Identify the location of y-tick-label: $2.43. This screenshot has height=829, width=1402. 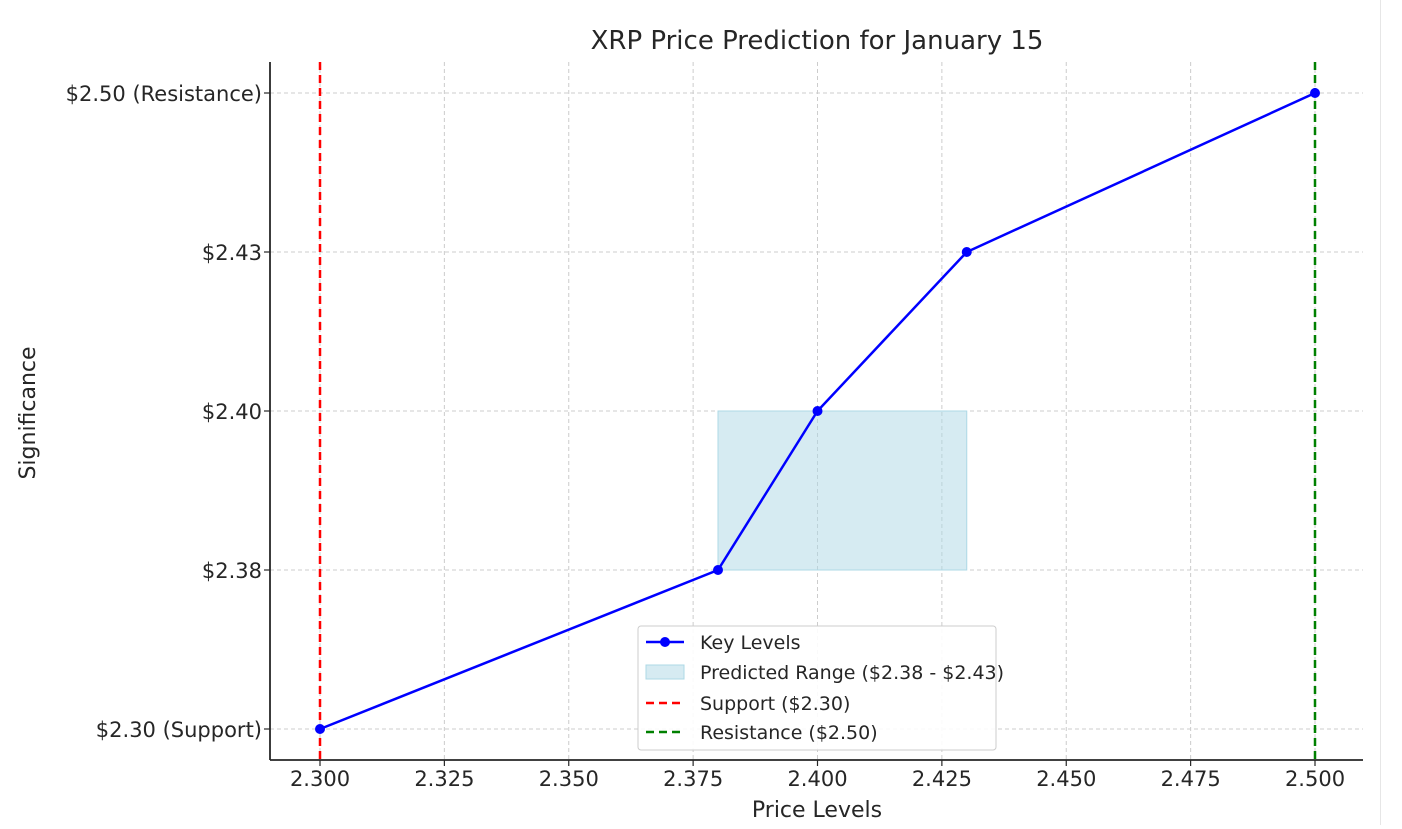
(232, 253).